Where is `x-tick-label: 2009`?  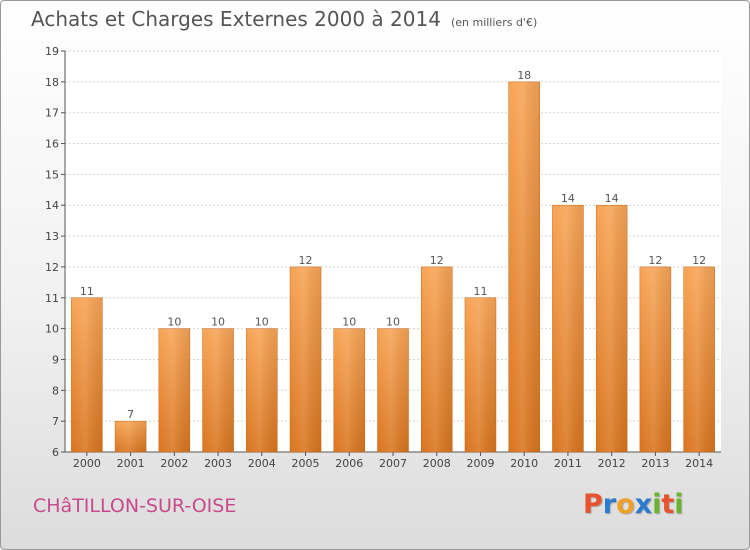
x-tick-label: 2009 is located at coordinates (480, 463).